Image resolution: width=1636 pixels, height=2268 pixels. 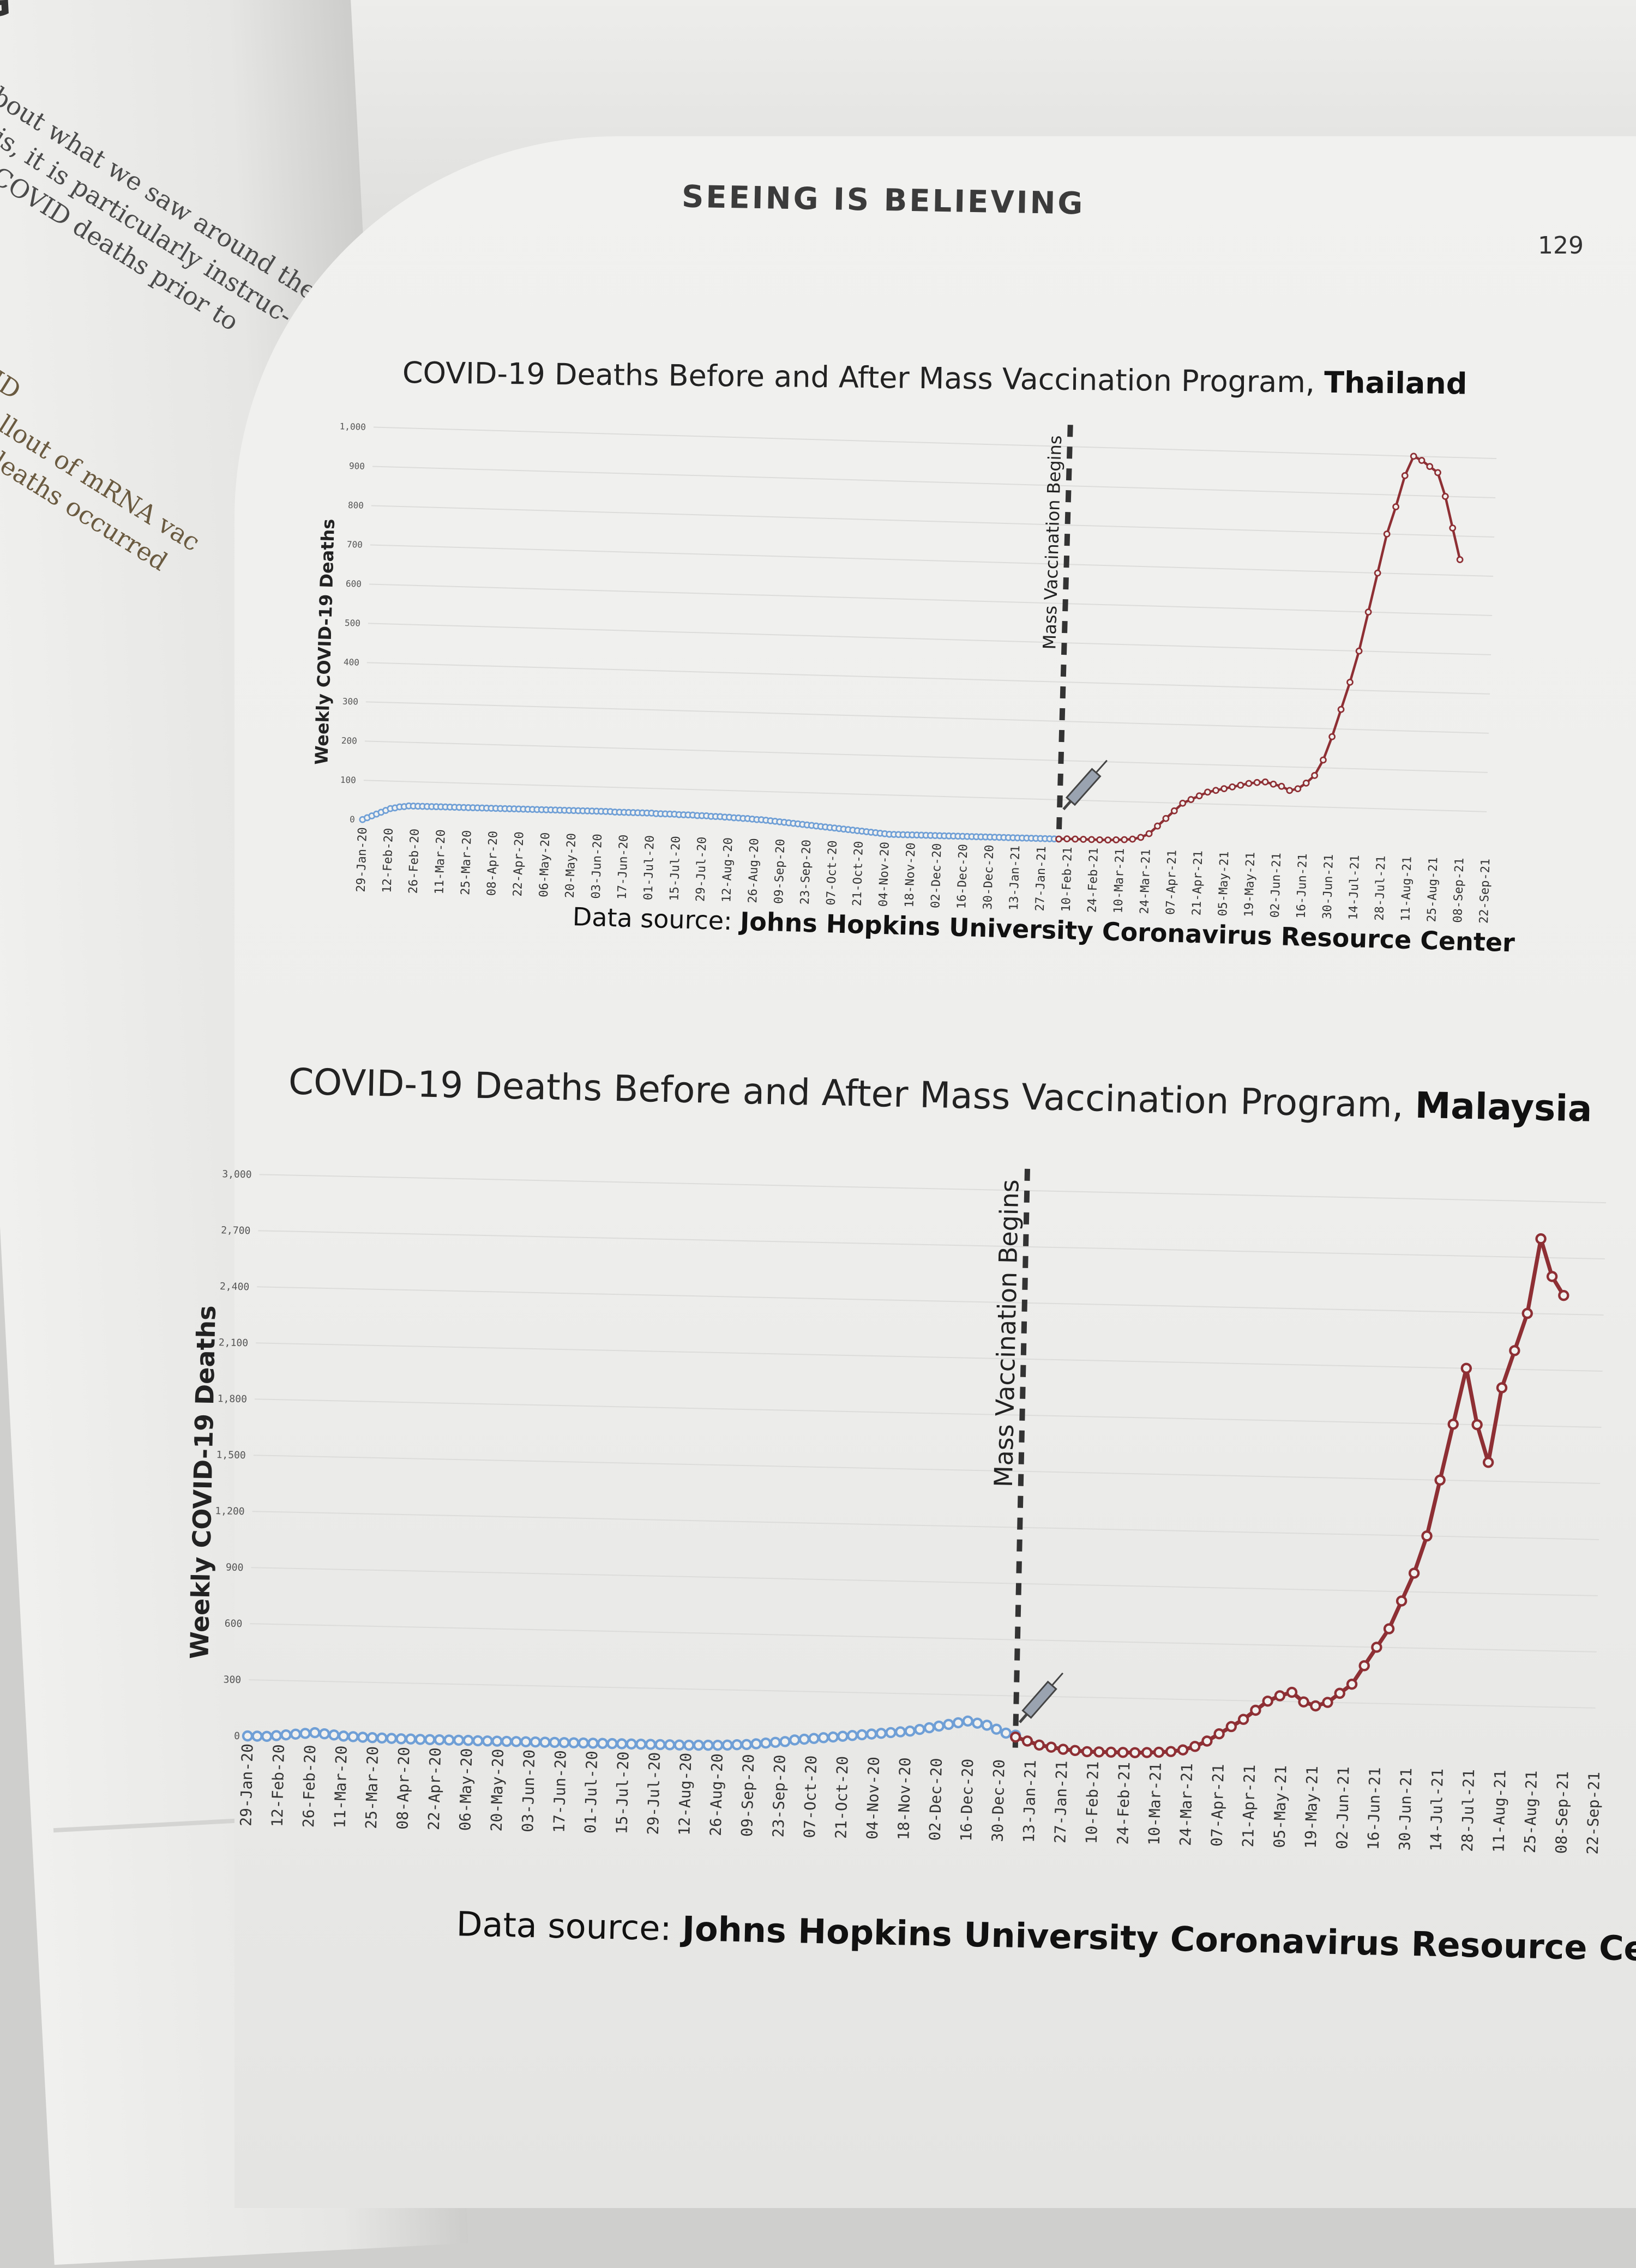 I want to click on y-tick-label: 3,000, so click(x=237, y=1174).